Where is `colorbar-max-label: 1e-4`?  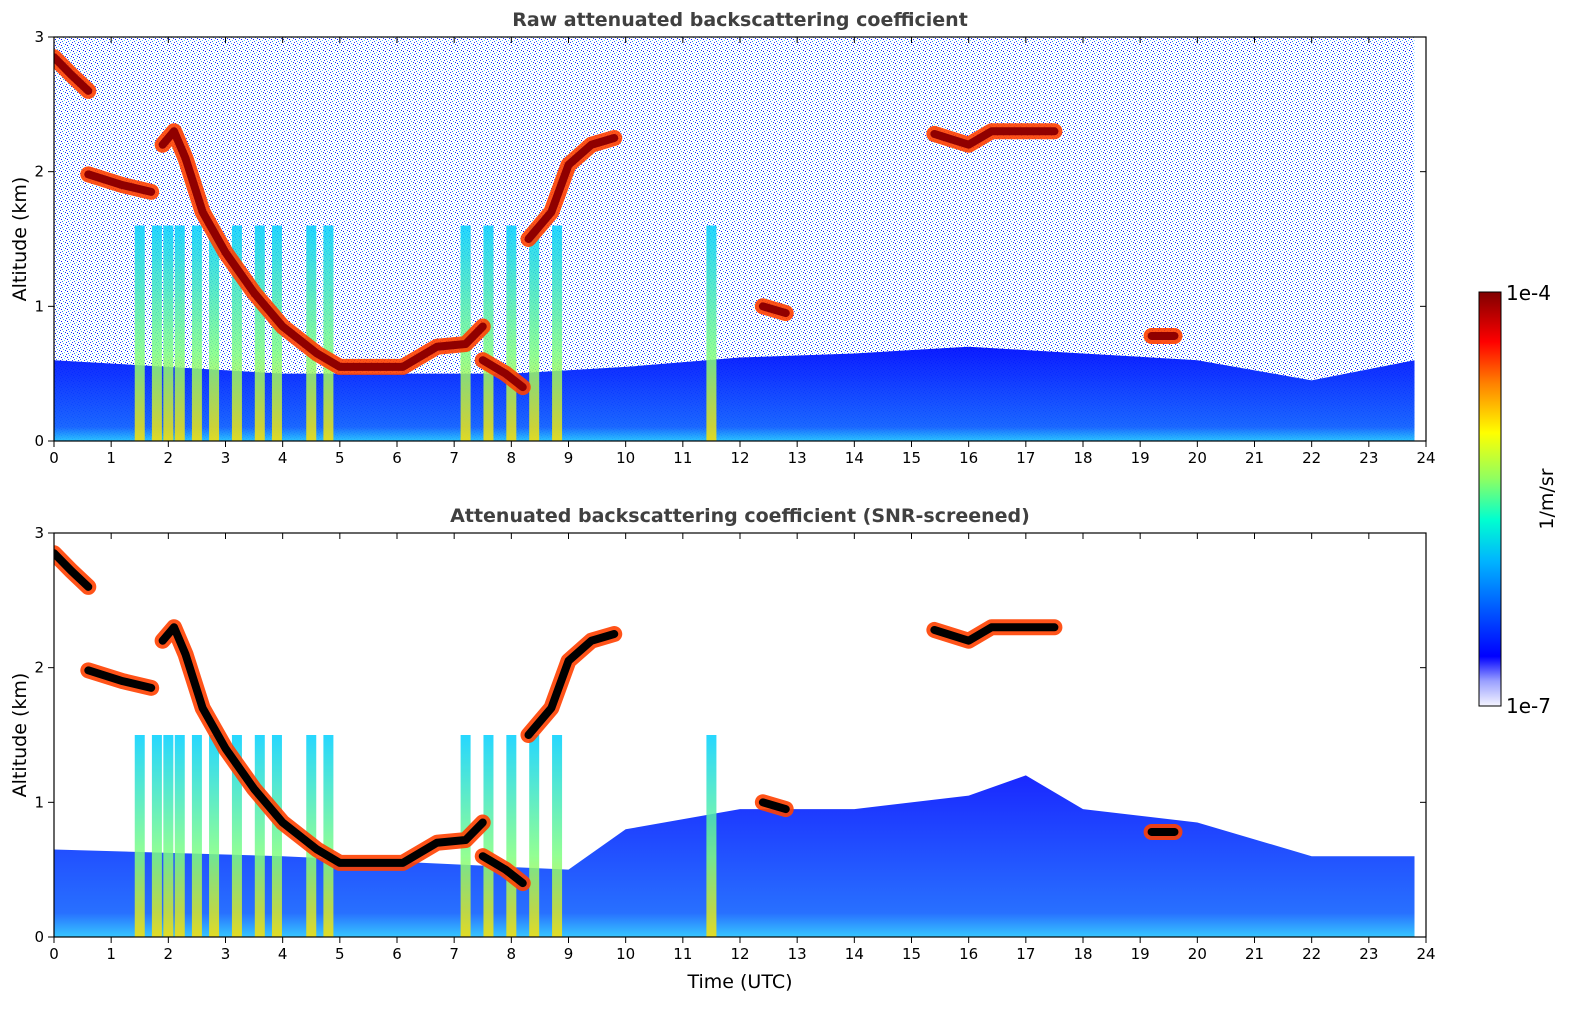
colorbar-max-label: 1e-4 is located at coordinates (1528, 293).